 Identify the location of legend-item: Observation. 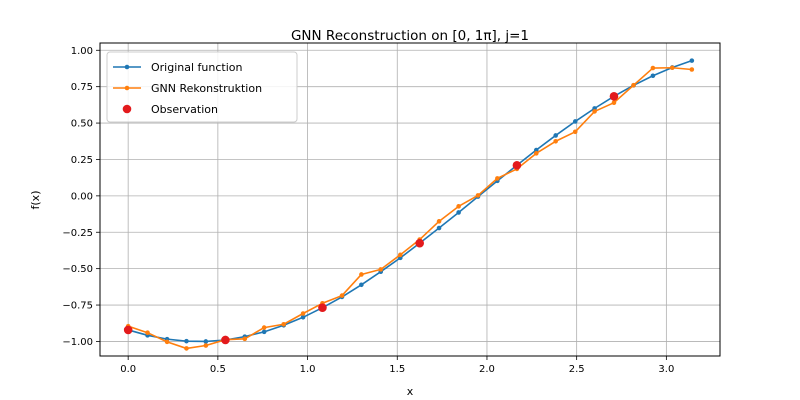
(170, 109).